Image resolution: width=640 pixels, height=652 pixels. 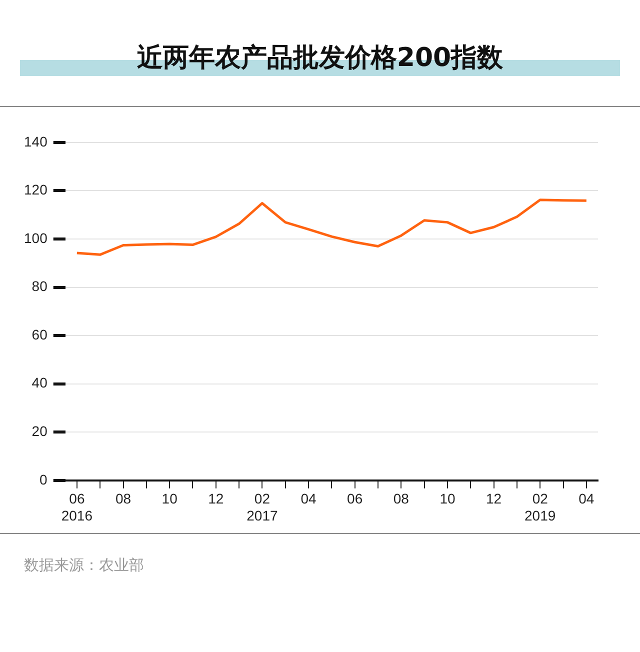 I want to click on y-tick-label: 100, so click(x=36, y=238).